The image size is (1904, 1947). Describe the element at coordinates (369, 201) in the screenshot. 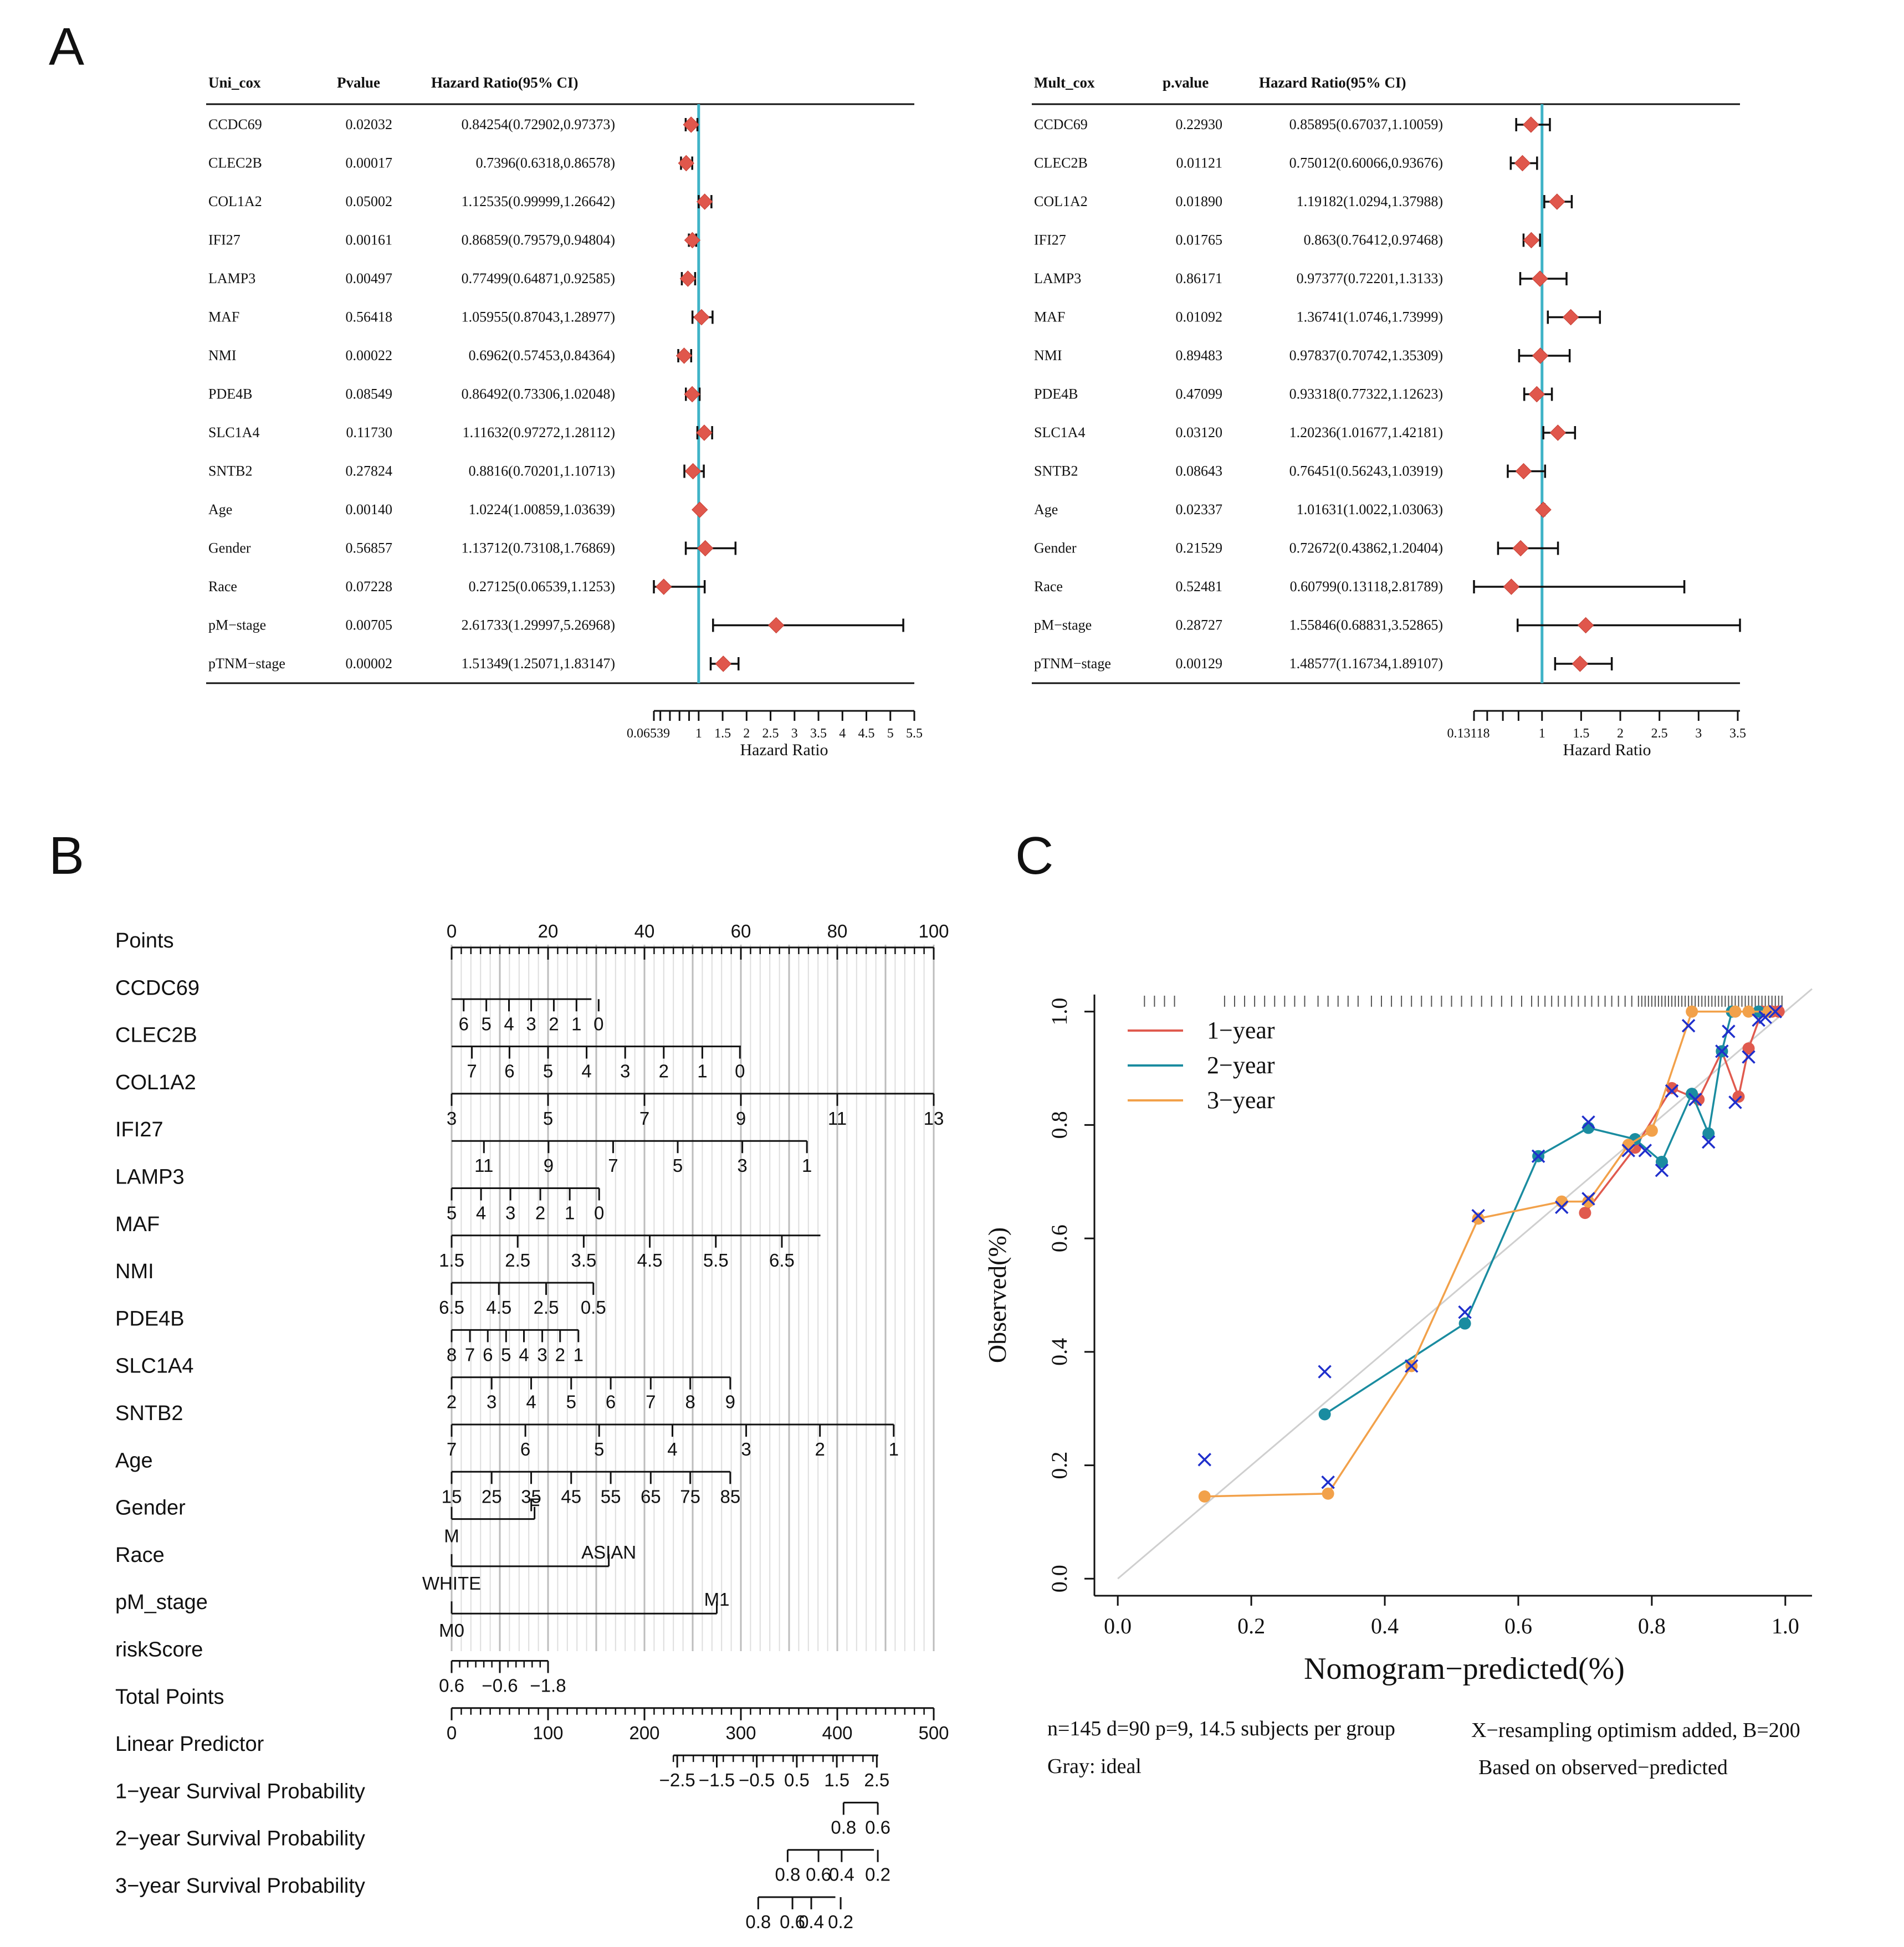

I see `forest-row-pvalue: 0.05002` at that location.